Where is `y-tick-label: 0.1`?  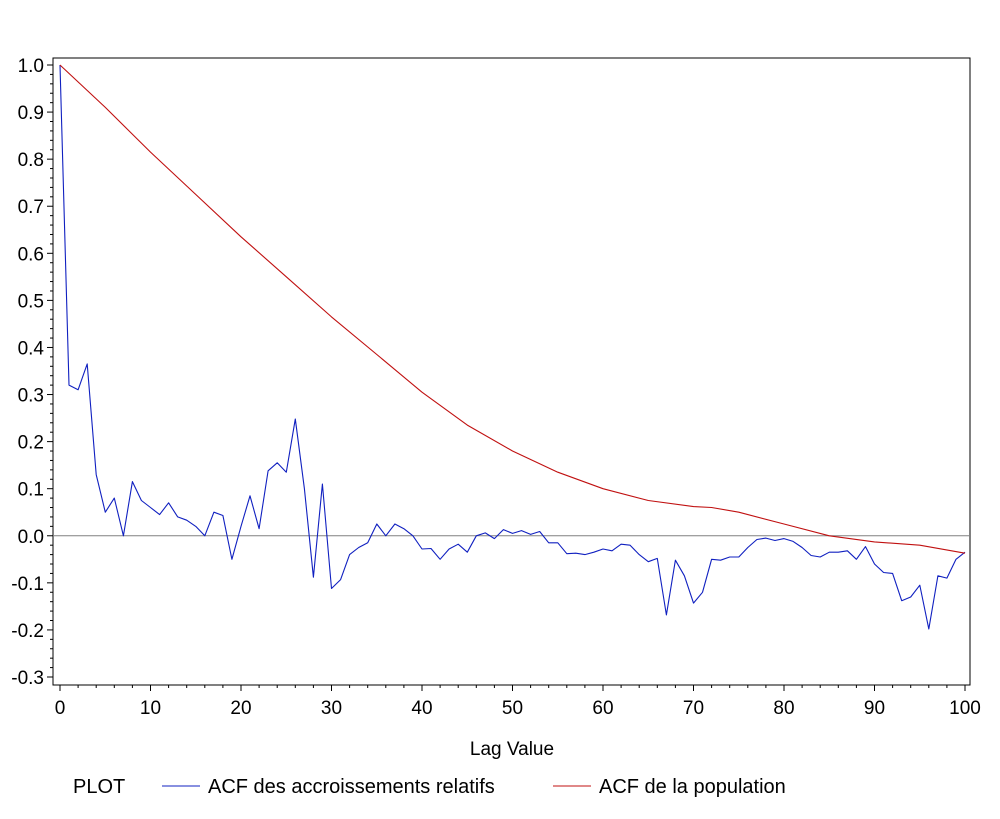 y-tick-label: 0.1 is located at coordinates (31, 490).